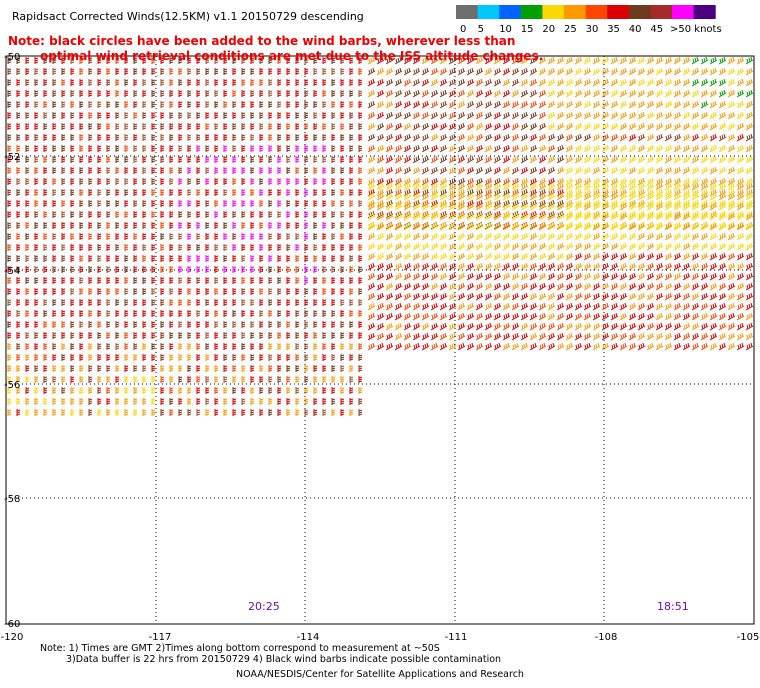  Describe the element at coordinates (553, 12) in the screenshot. I see `legend-swatch` at that location.